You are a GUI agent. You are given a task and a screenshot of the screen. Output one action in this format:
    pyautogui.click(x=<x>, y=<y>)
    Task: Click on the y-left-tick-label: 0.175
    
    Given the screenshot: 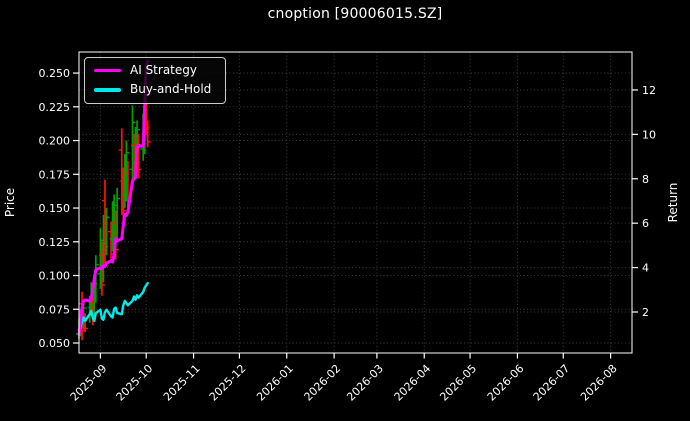 What is the action you would take?
    pyautogui.click(x=55, y=174)
    